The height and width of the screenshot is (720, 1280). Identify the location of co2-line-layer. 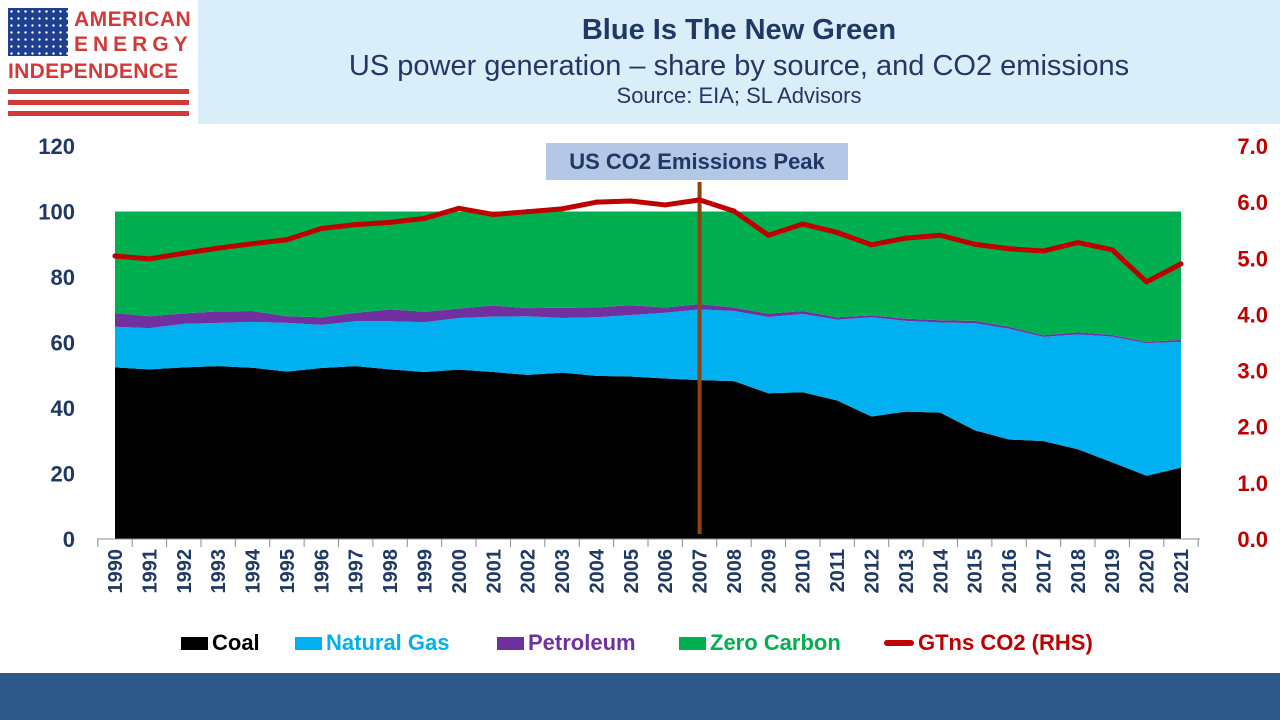
(648, 241).